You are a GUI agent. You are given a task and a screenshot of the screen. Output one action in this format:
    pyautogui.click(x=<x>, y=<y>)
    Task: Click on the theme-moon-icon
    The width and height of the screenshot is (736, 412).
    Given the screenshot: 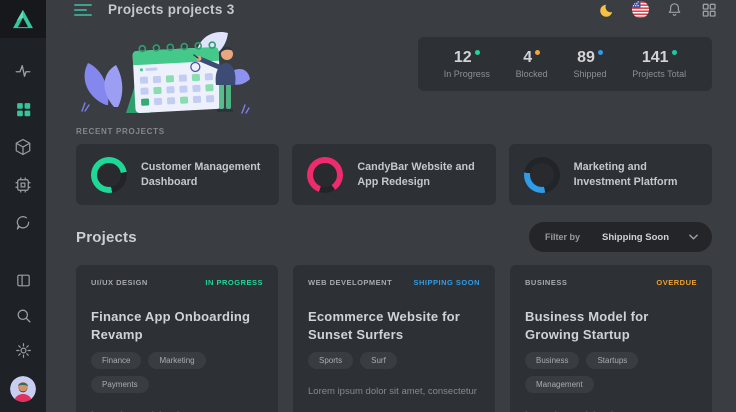 What is the action you would take?
    pyautogui.click(x=607, y=9)
    